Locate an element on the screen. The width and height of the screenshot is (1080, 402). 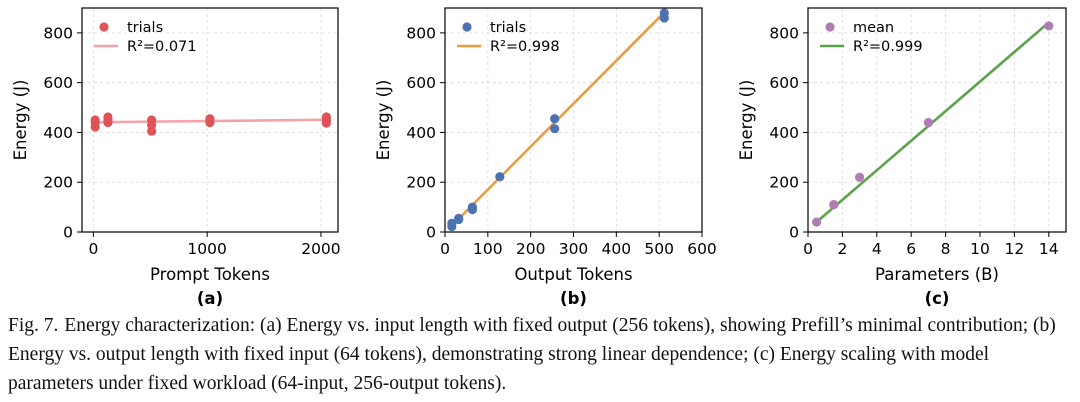
x-tick-label: 500 is located at coordinates (659, 249).